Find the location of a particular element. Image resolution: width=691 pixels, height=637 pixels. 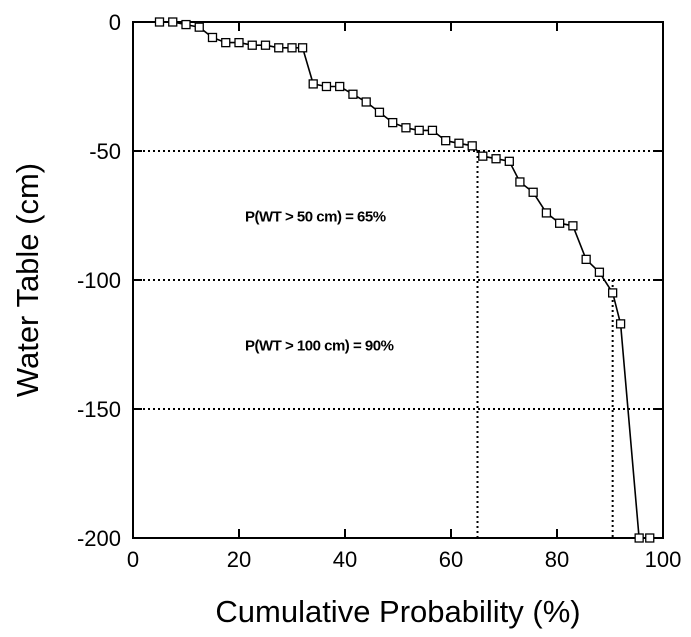

y-tick-label: -150 is located at coordinates (99, 409).